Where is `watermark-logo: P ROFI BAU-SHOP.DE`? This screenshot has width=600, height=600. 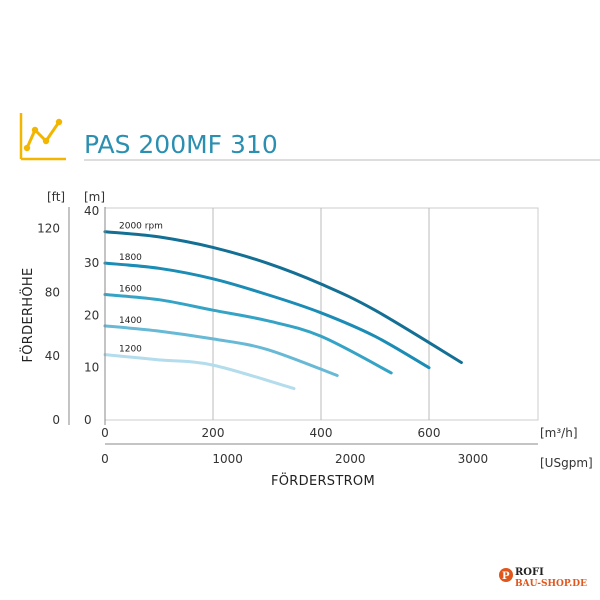
watermark-logo: P ROFI BAU-SHOP.DE is located at coordinates (543, 578).